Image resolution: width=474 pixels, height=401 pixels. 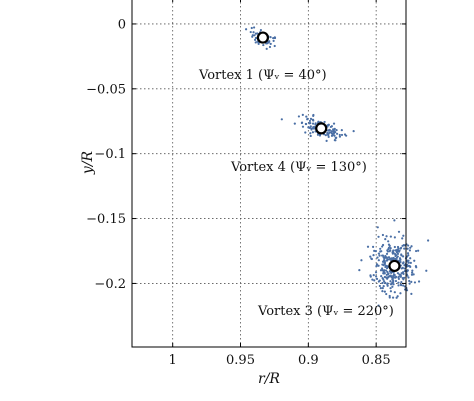 I want to click on y-tick-label: −0.1, so click(x=110, y=154).